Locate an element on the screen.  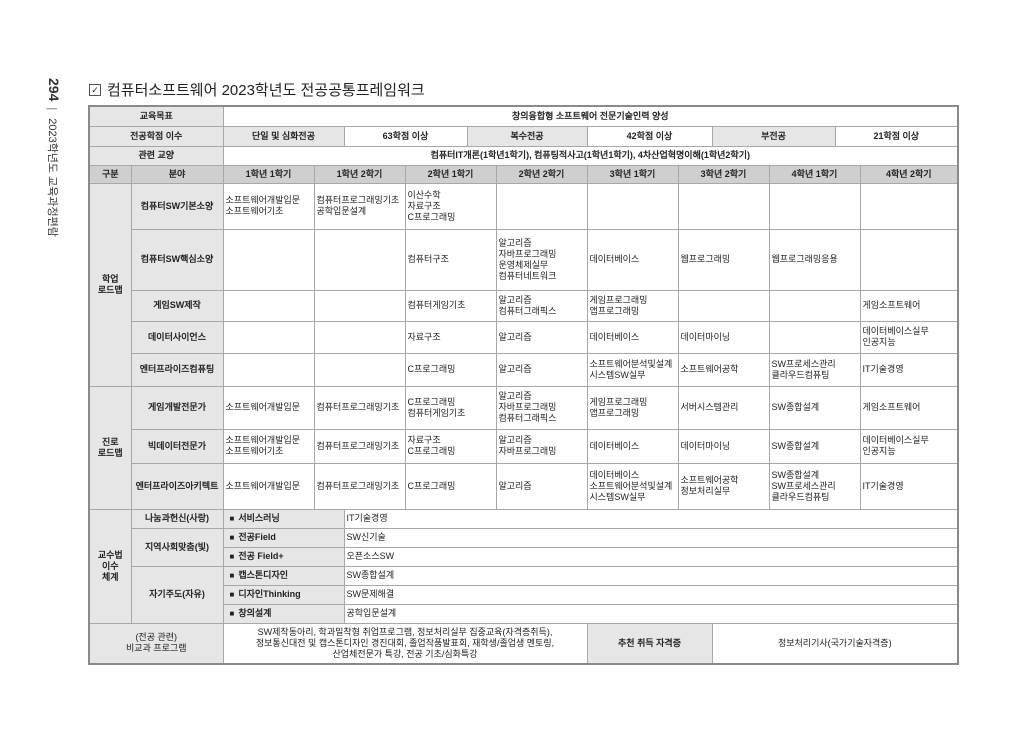
teaching-label: 교수법 이수 체계 is located at coordinates (110, 566).